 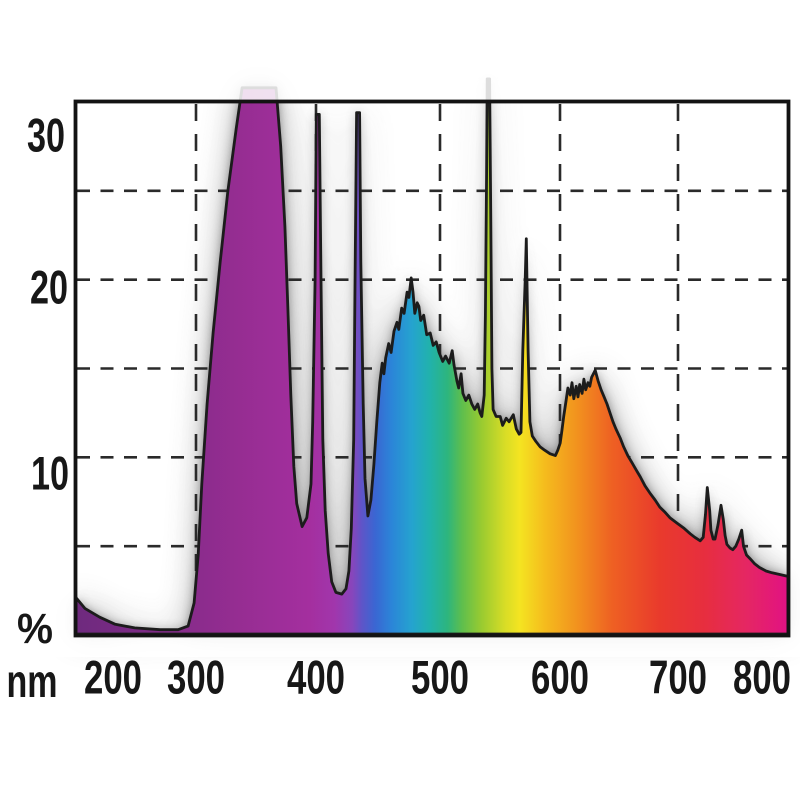 What do you see at coordinates (560, 677) in the screenshot?
I see `x-tick-600: 600` at bounding box center [560, 677].